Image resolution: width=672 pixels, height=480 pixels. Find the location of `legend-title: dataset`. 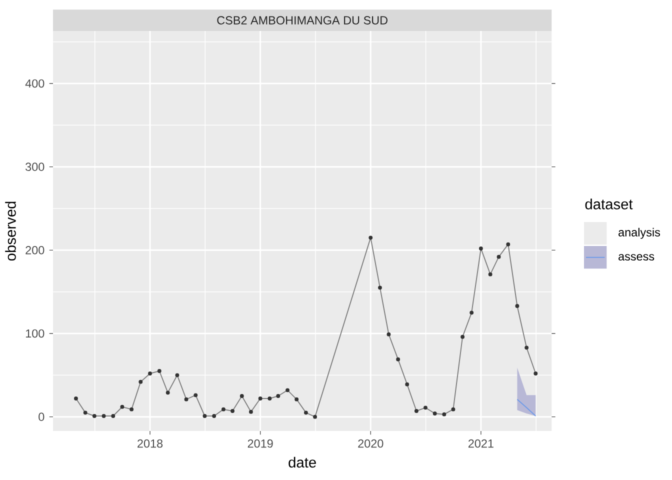

legend-title: dataset is located at coordinates (609, 204).